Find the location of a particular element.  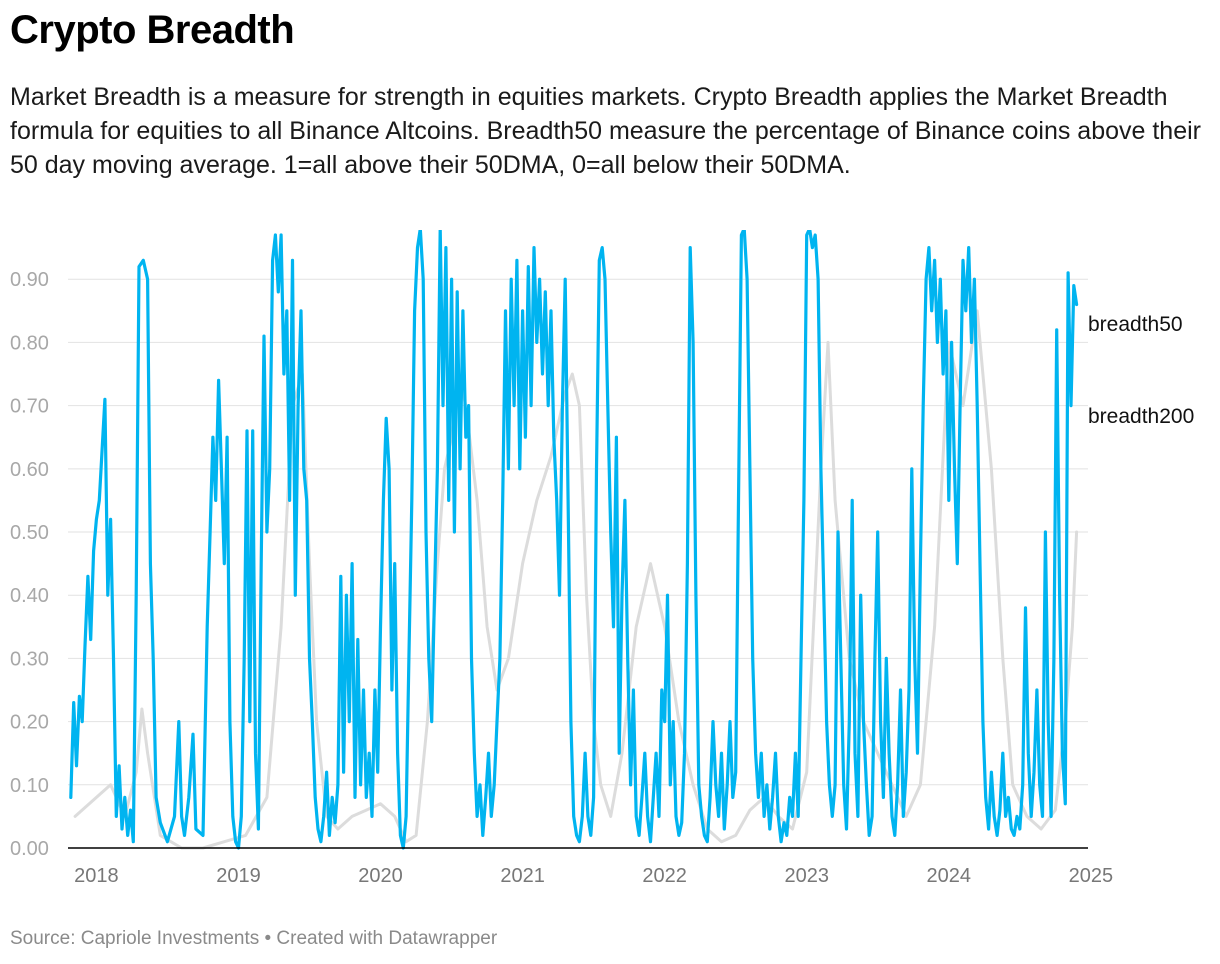

x-tick-label: 2023 is located at coordinates (806, 876).